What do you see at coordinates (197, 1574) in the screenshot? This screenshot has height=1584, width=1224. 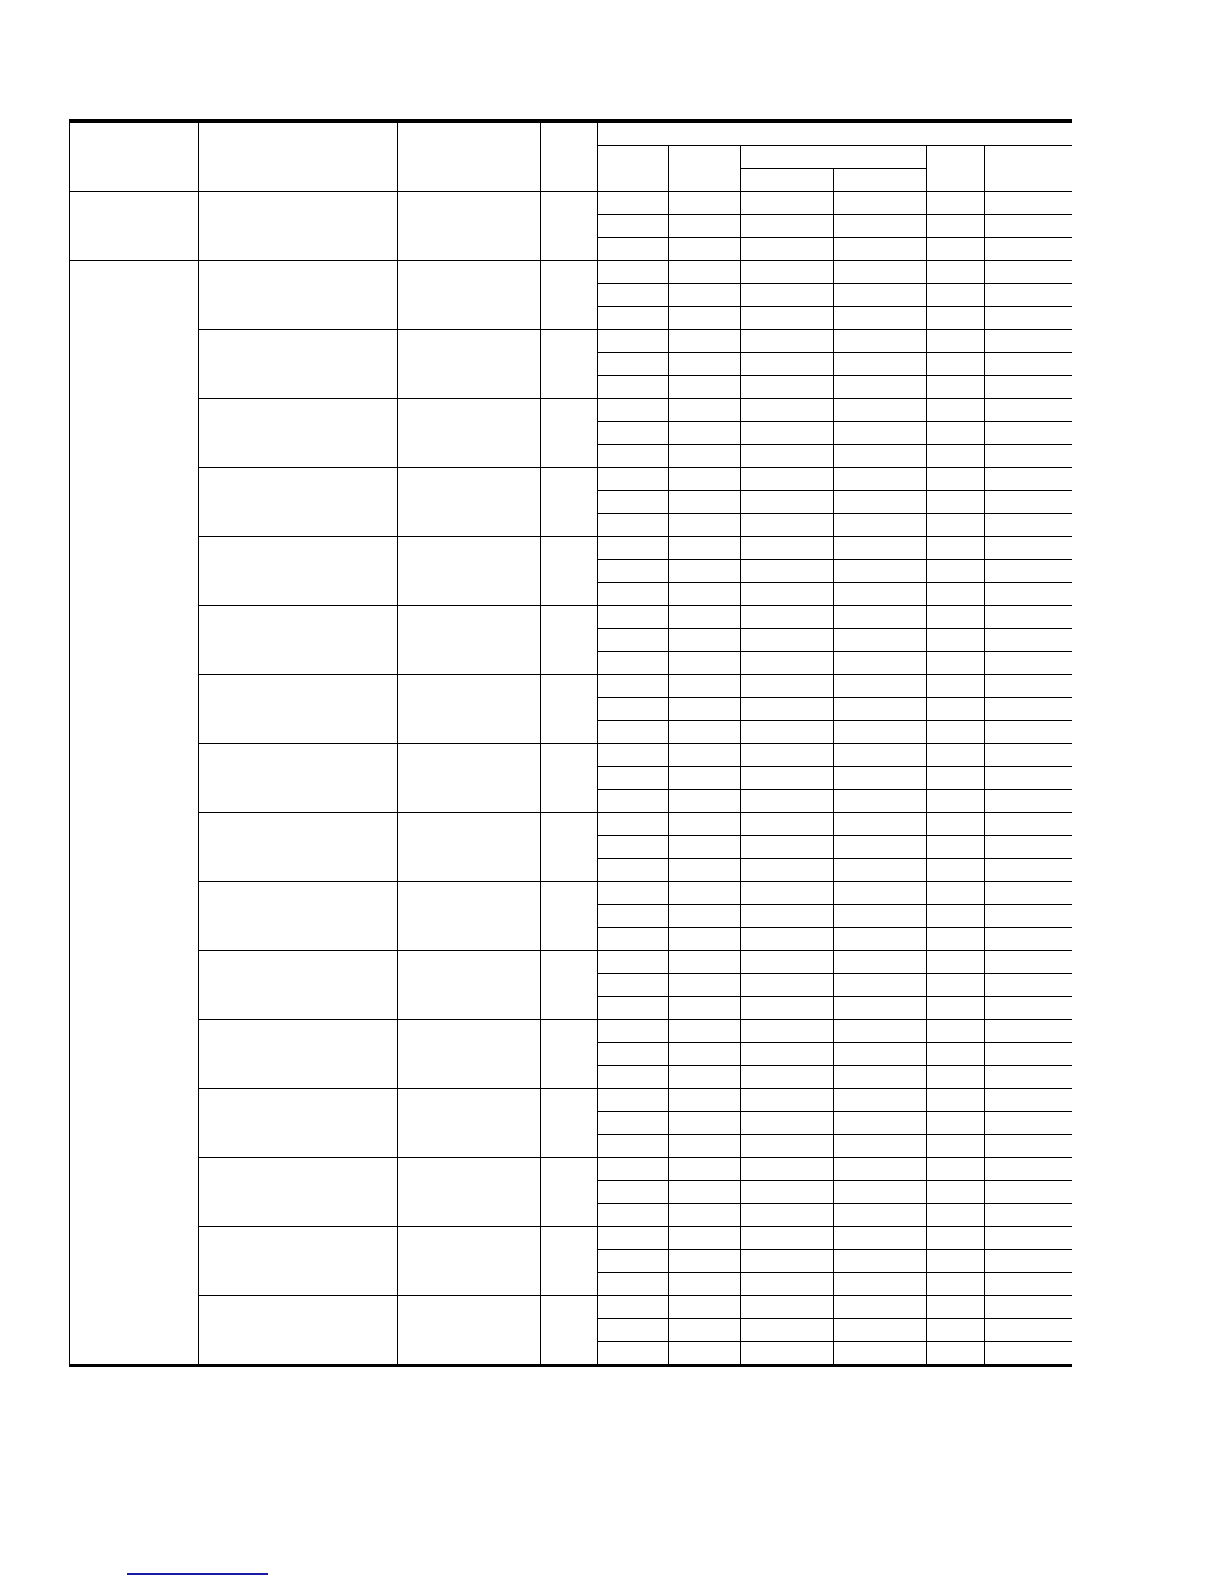 I see `footer-link-underline` at bounding box center [197, 1574].